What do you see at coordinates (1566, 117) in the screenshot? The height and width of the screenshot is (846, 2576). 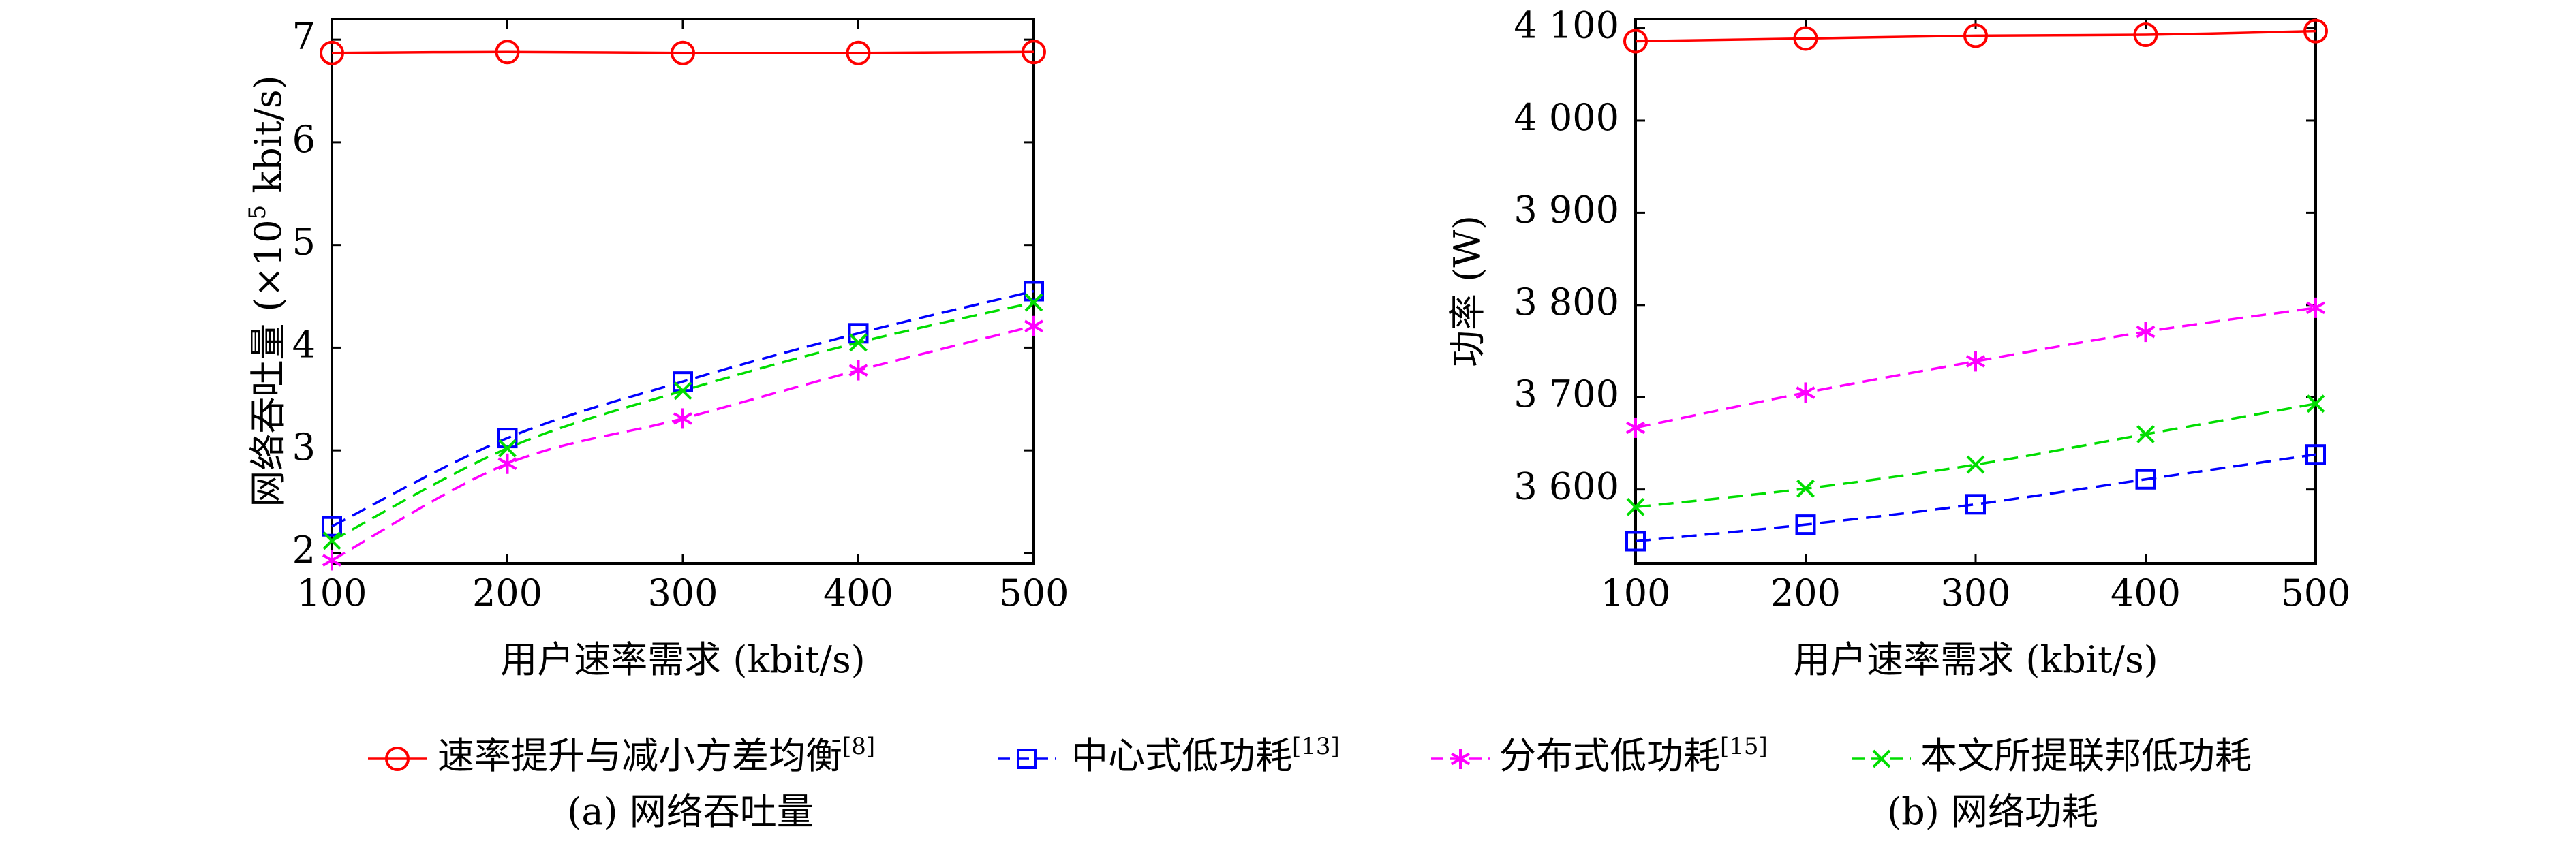 I see `y-tick-label: 4 000` at bounding box center [1566, 117].